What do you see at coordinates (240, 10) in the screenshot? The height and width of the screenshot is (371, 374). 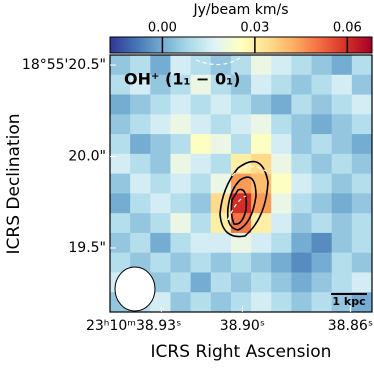 I see `colorbar-label: Jy/beam km/s` at bounding box center [240, 10].